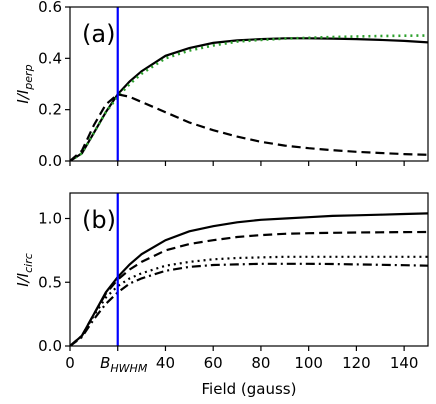 Image resolution: width=436 pixels, height=404 pixels. Describe the element at coordinates (50, 58) in the screenshot. I see `panel-a-ytick-label: 0.4` at that location.